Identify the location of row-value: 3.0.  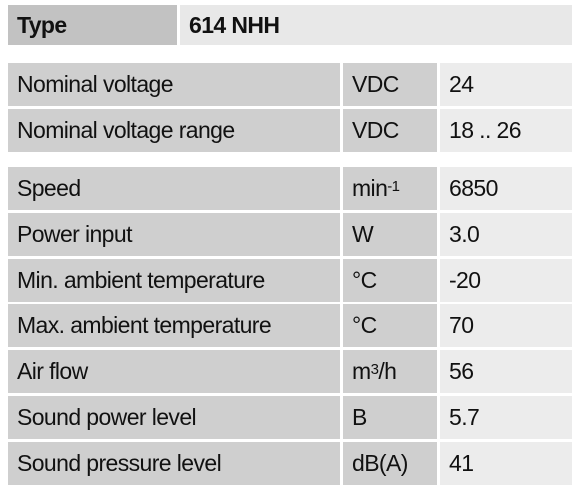
(506, 234).